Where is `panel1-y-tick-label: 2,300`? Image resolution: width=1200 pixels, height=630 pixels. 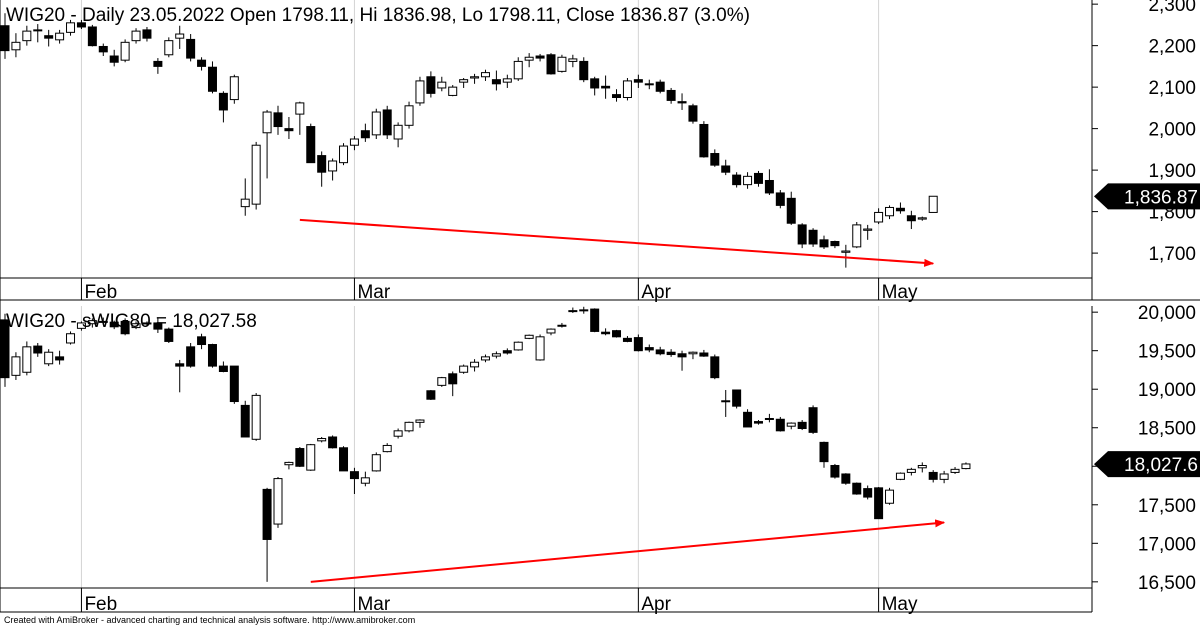
panel1-y-tick-label: 2,300 is located at coordinates (1172, 8).